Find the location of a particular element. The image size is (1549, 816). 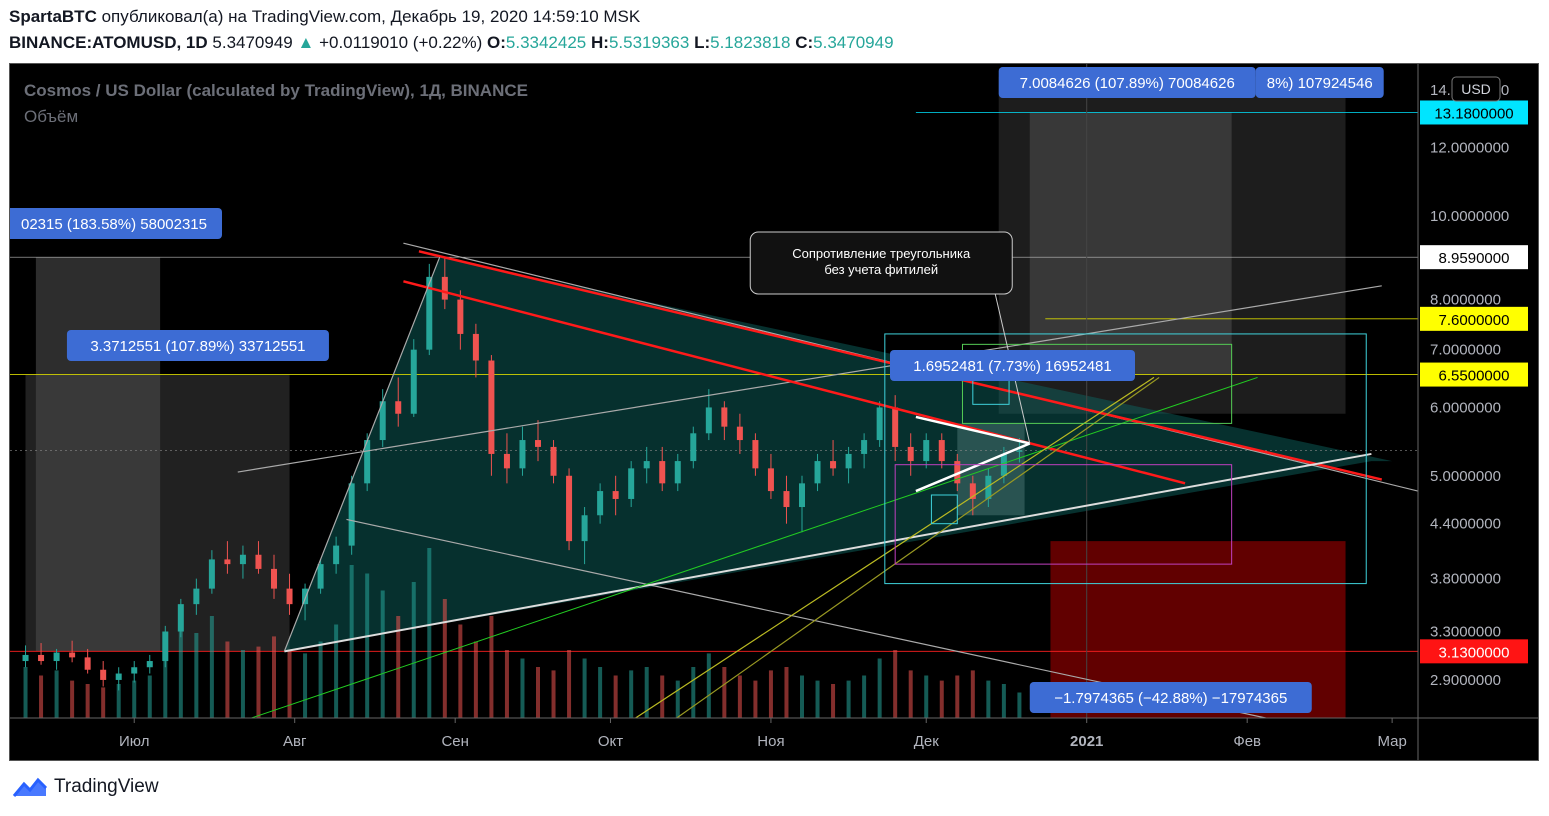

tradingview-brand: TradingView is located at coordinates (106, 786).